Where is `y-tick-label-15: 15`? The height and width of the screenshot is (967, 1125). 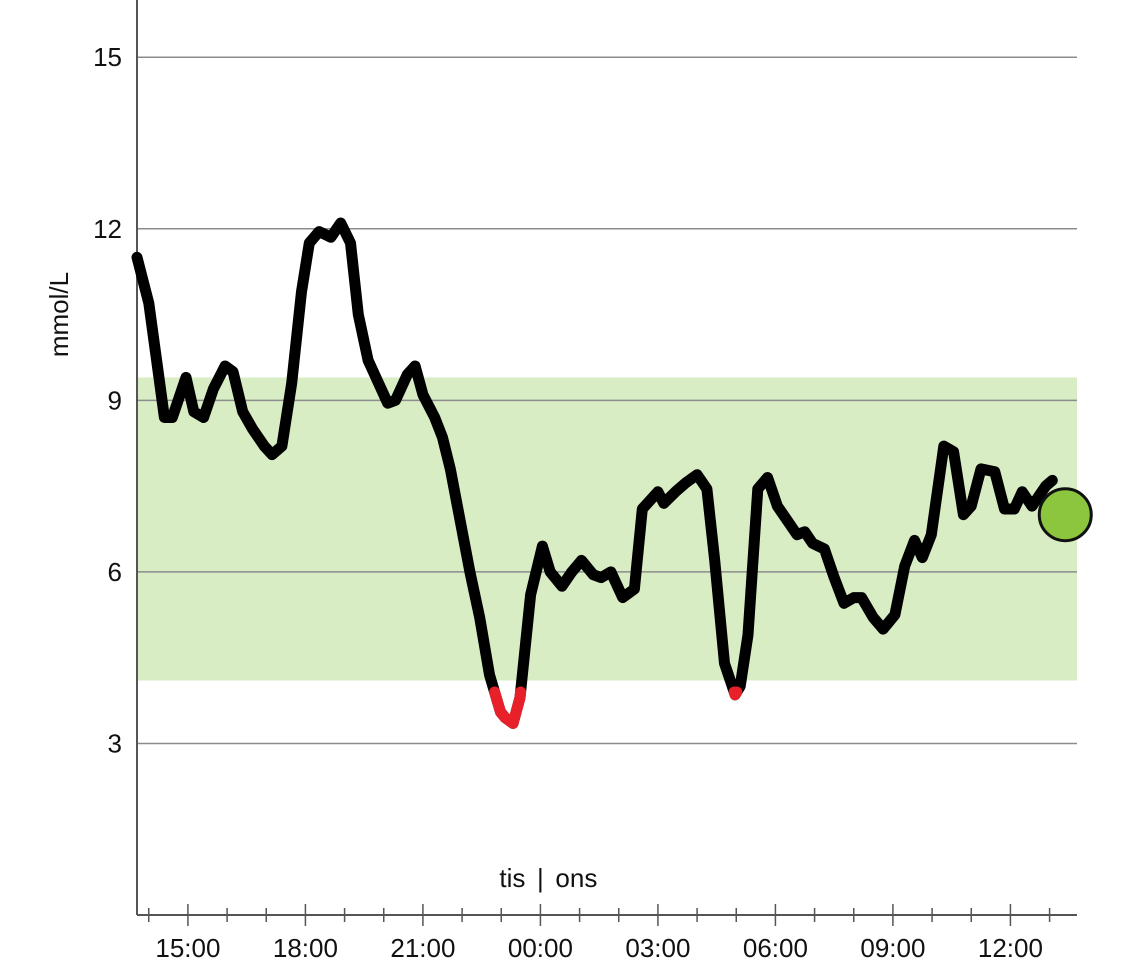 y-tick-label-15: 15 is located at coordinates (107, 57).